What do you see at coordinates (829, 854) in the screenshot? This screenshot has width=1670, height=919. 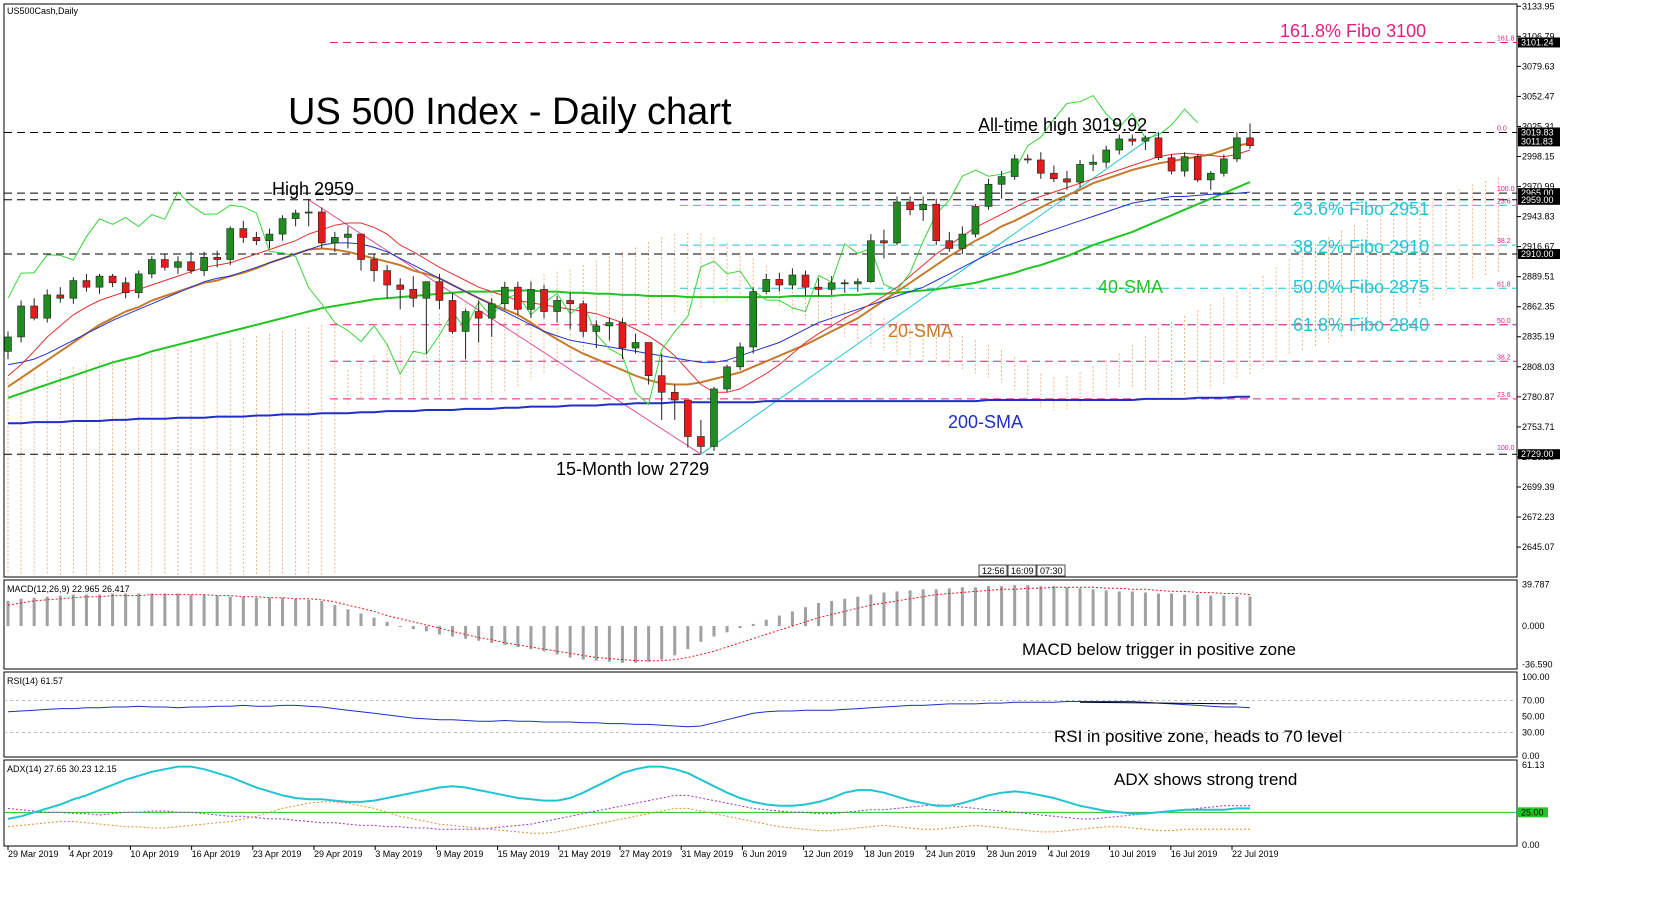 I see `time-tick-label: 12 Jun 2019` at bounding box center [829, 854].